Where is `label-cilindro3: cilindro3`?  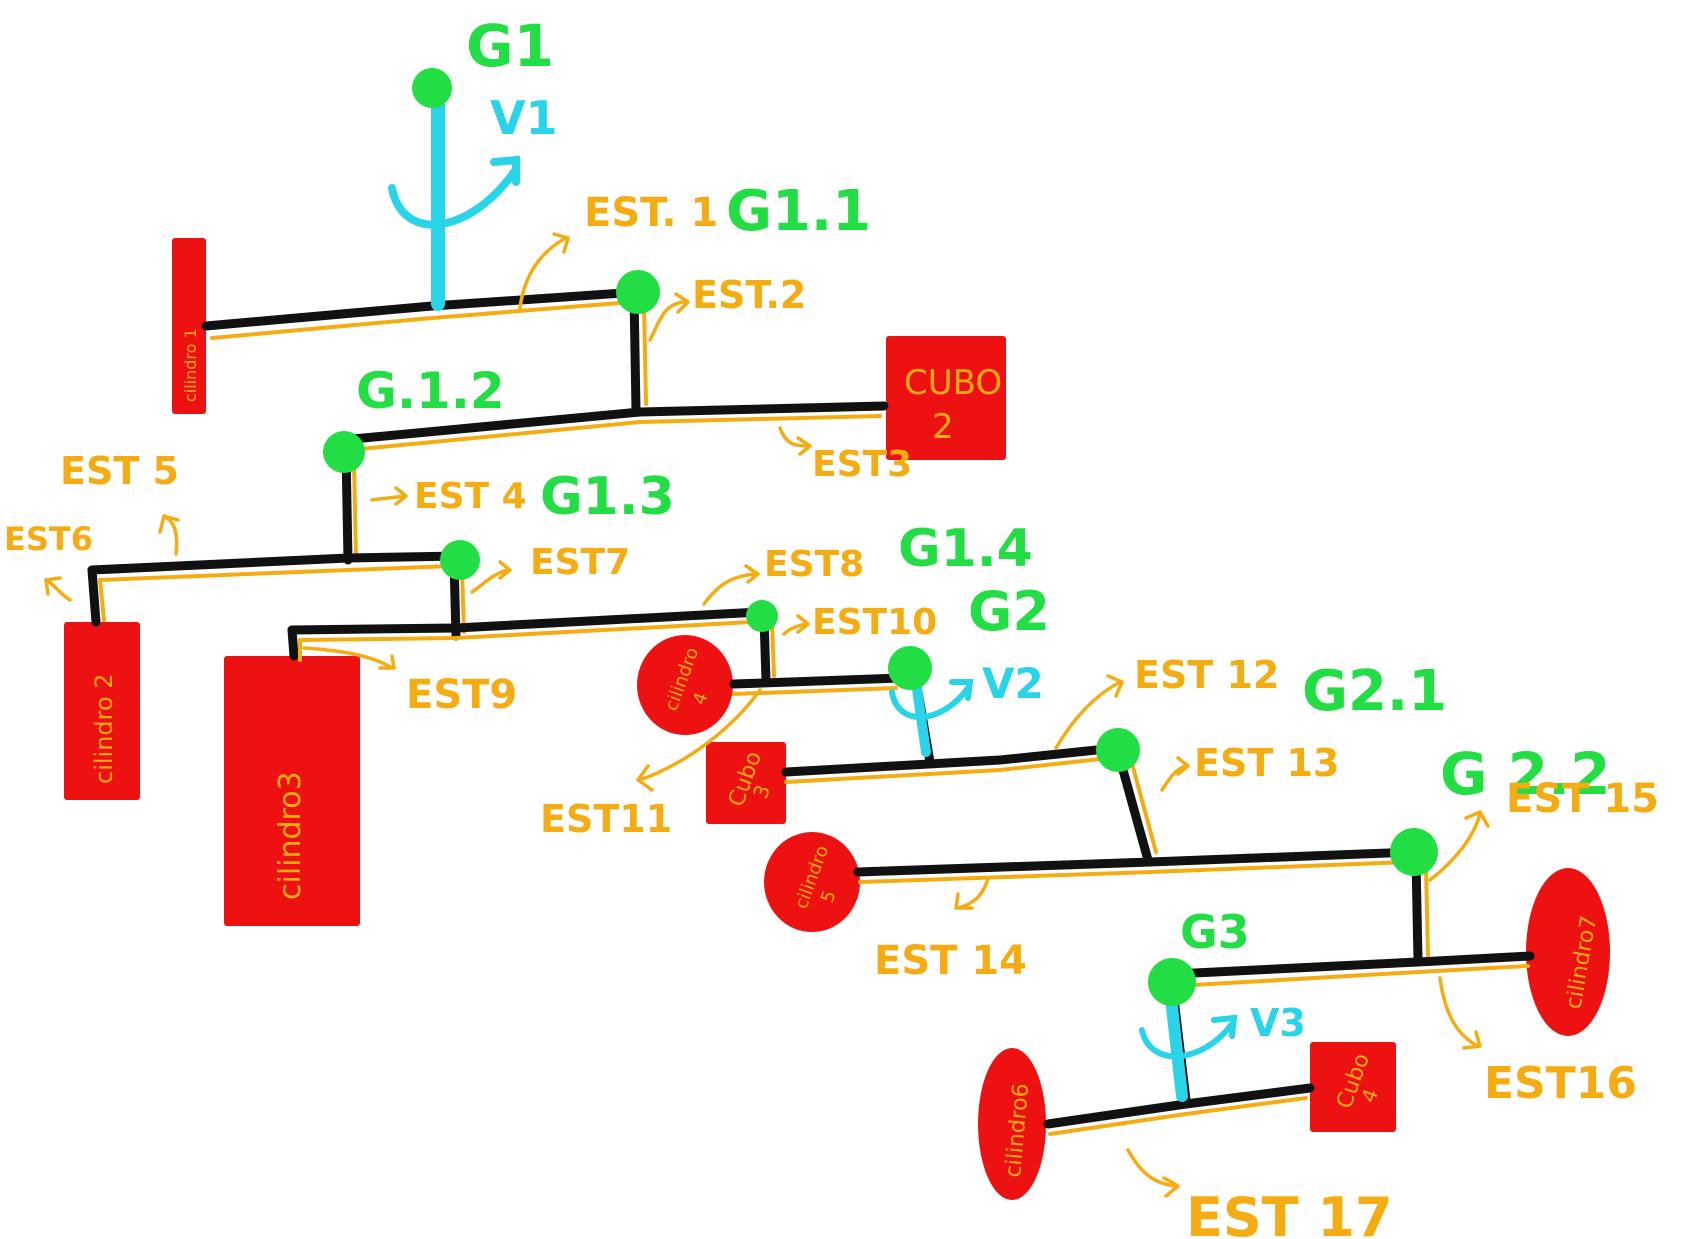 label-cilindro3: cilindro3 is located at coordinates (290, 835).